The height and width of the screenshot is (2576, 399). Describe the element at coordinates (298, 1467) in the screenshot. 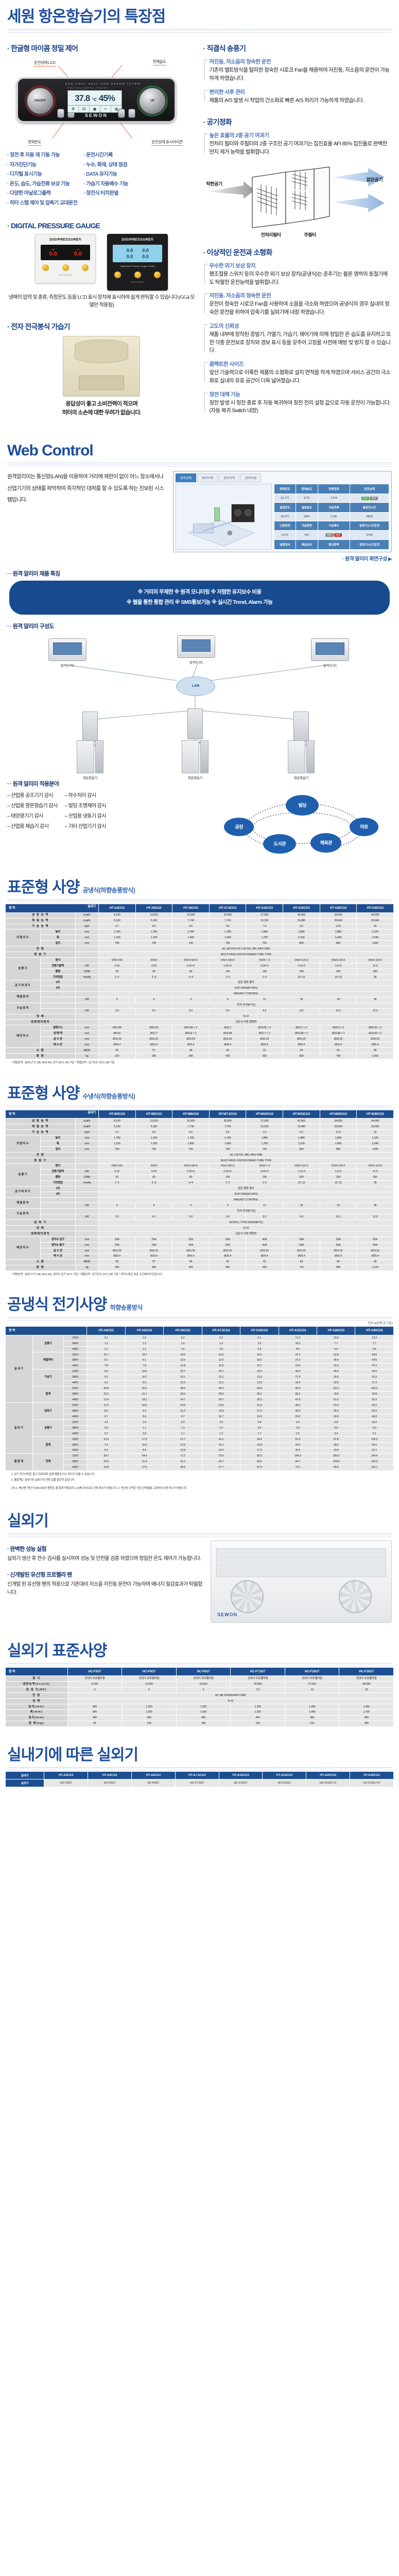

I see `cell-value: 73.1` at that location.